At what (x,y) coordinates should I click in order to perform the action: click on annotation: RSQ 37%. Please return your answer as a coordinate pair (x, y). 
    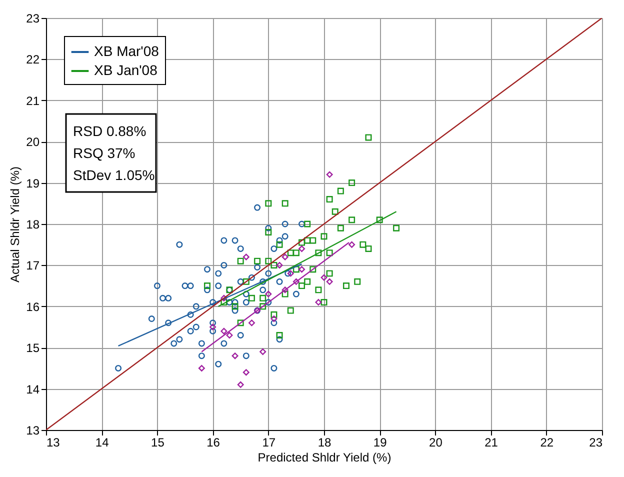
    Looking at the image, I should click on (104, 153).